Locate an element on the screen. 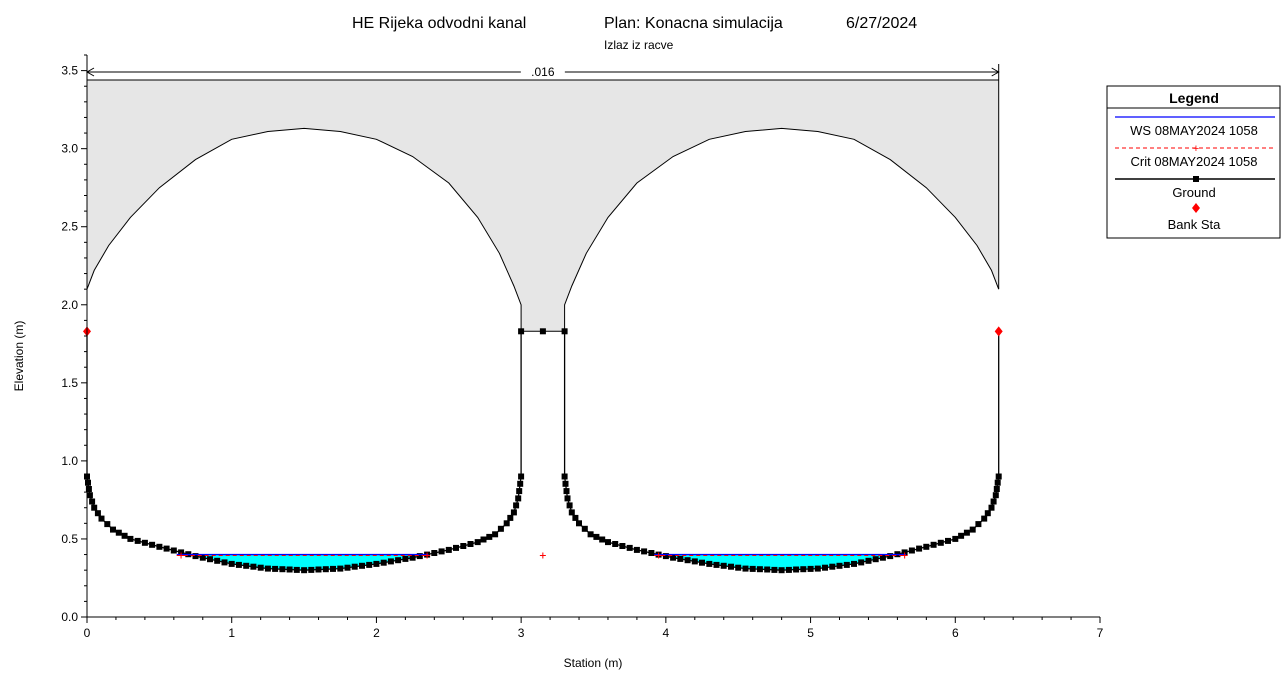 Image resolution: width=1282 pixels, height=673 pixels. x-tick-label: 7 is located at coordinates (1100, 633).